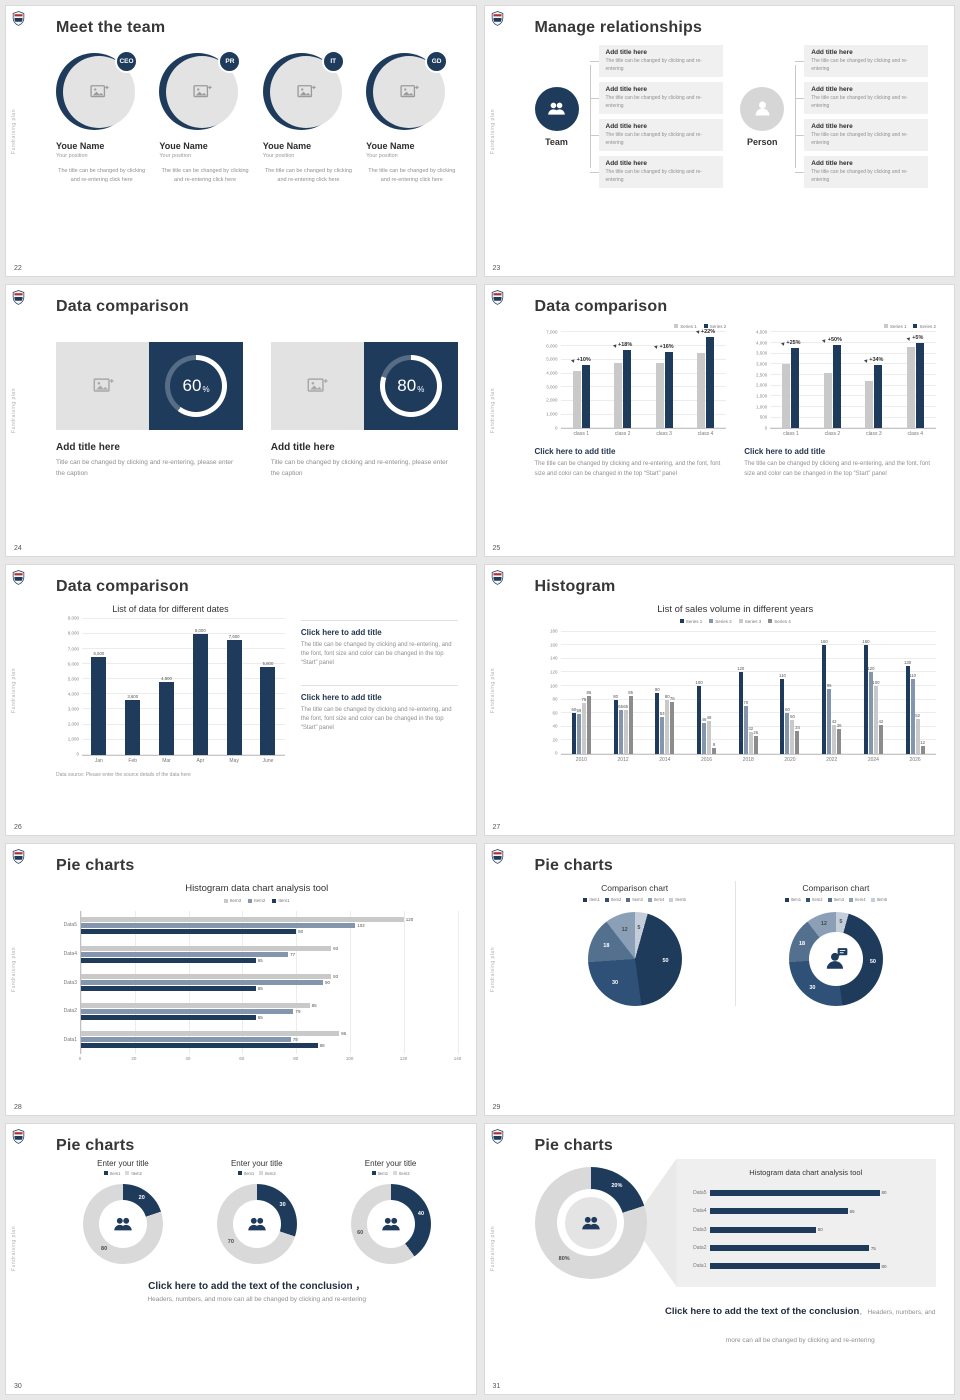 The height and width of the screenshot is (1400, 960). Describe the element at coordinates (797, 739) in the screenshot. I see `bar: 34` at that location.